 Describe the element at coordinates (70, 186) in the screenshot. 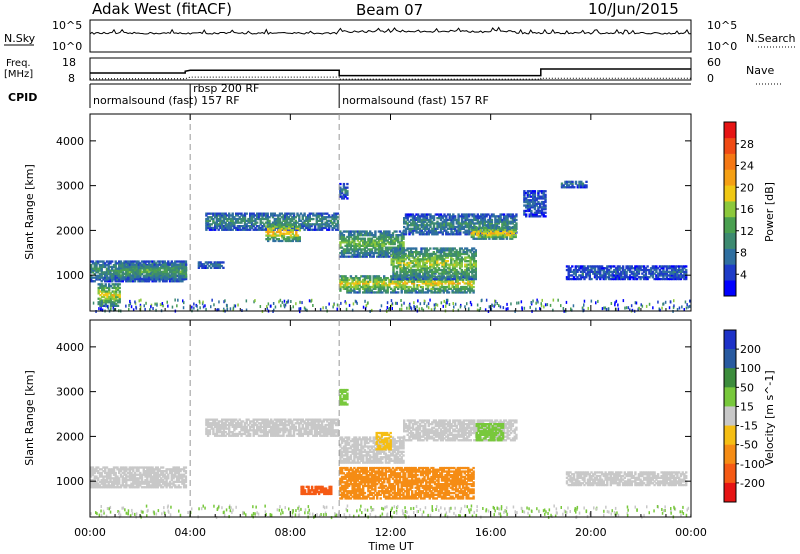

I see `power-ytick-label: 3000` at that location.